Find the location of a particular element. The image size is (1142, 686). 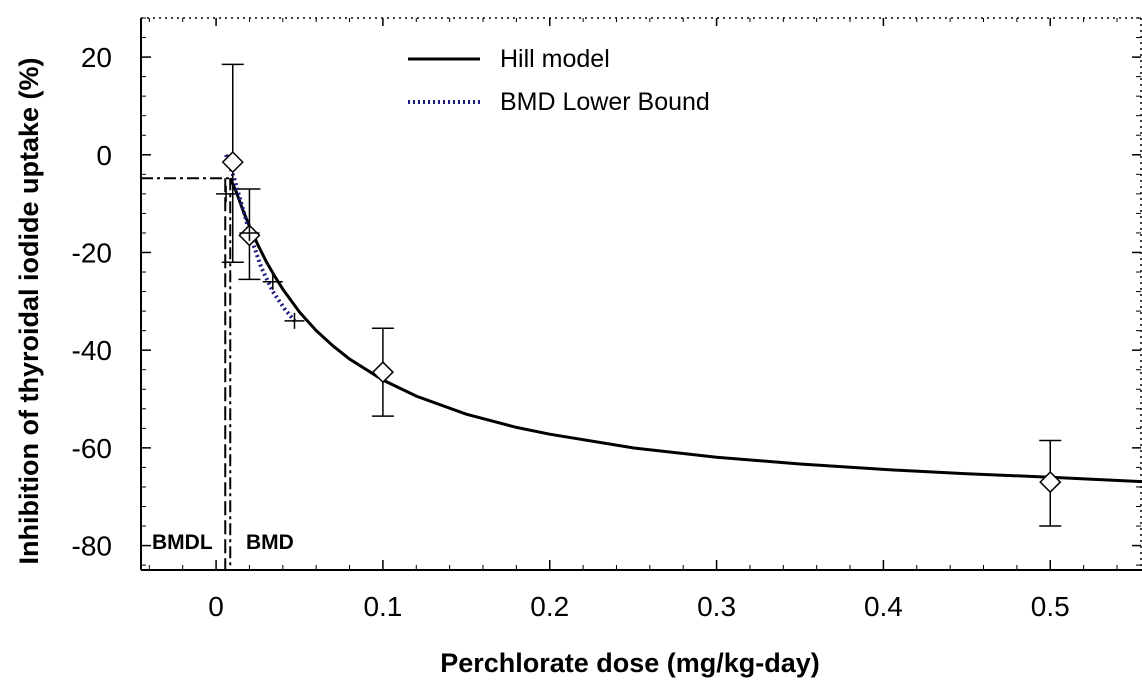

x-axis-title: Perchlorate dose (mg/kg-day) is located at coordinates (630, 663).